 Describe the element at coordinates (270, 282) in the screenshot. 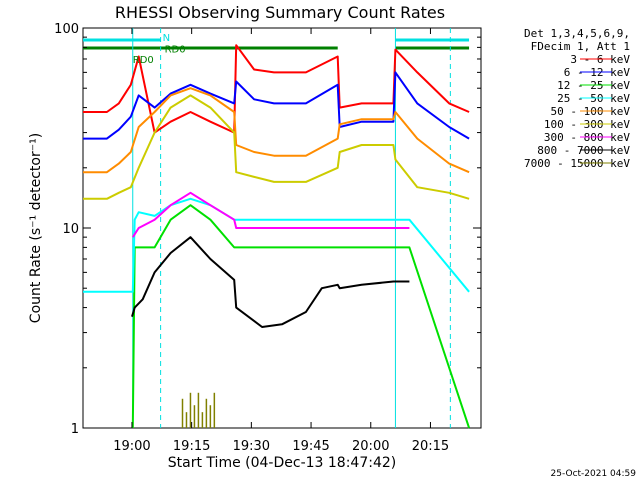

I see `series-800-7000-kev-line` at that location.